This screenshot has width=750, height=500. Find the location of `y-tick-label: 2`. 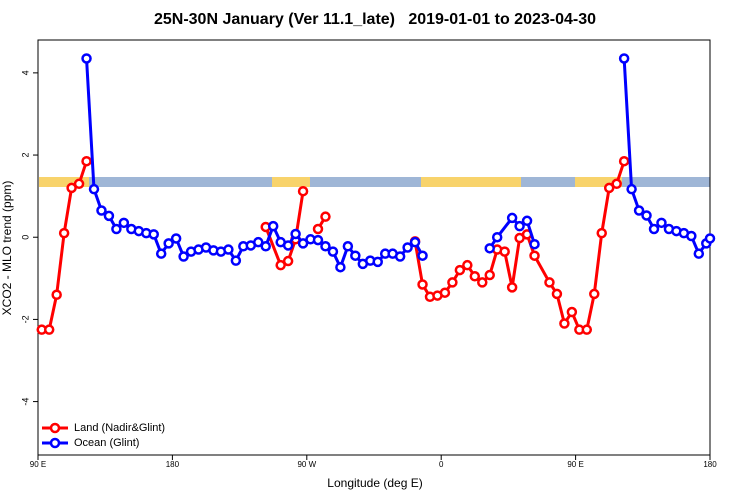

y-tick-label: 2 is located at coordinates (25, 155).